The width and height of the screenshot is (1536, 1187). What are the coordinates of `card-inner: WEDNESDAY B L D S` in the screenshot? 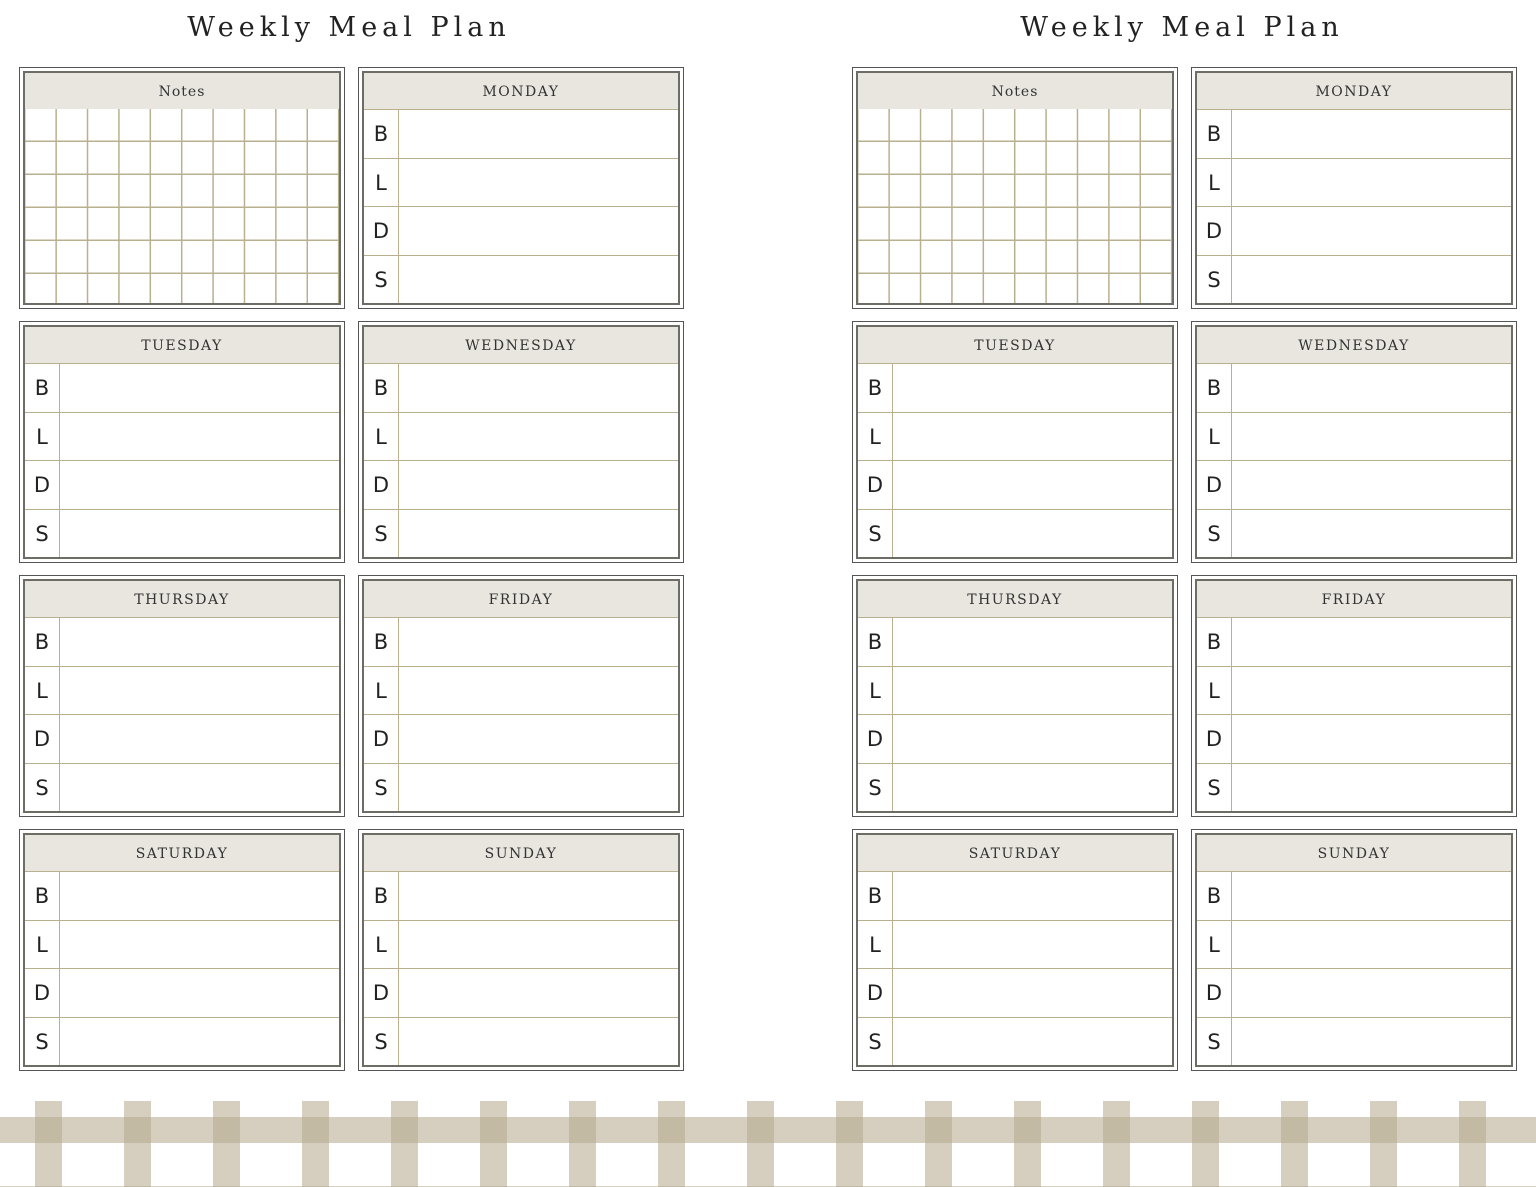 It's located at (1354, 442).